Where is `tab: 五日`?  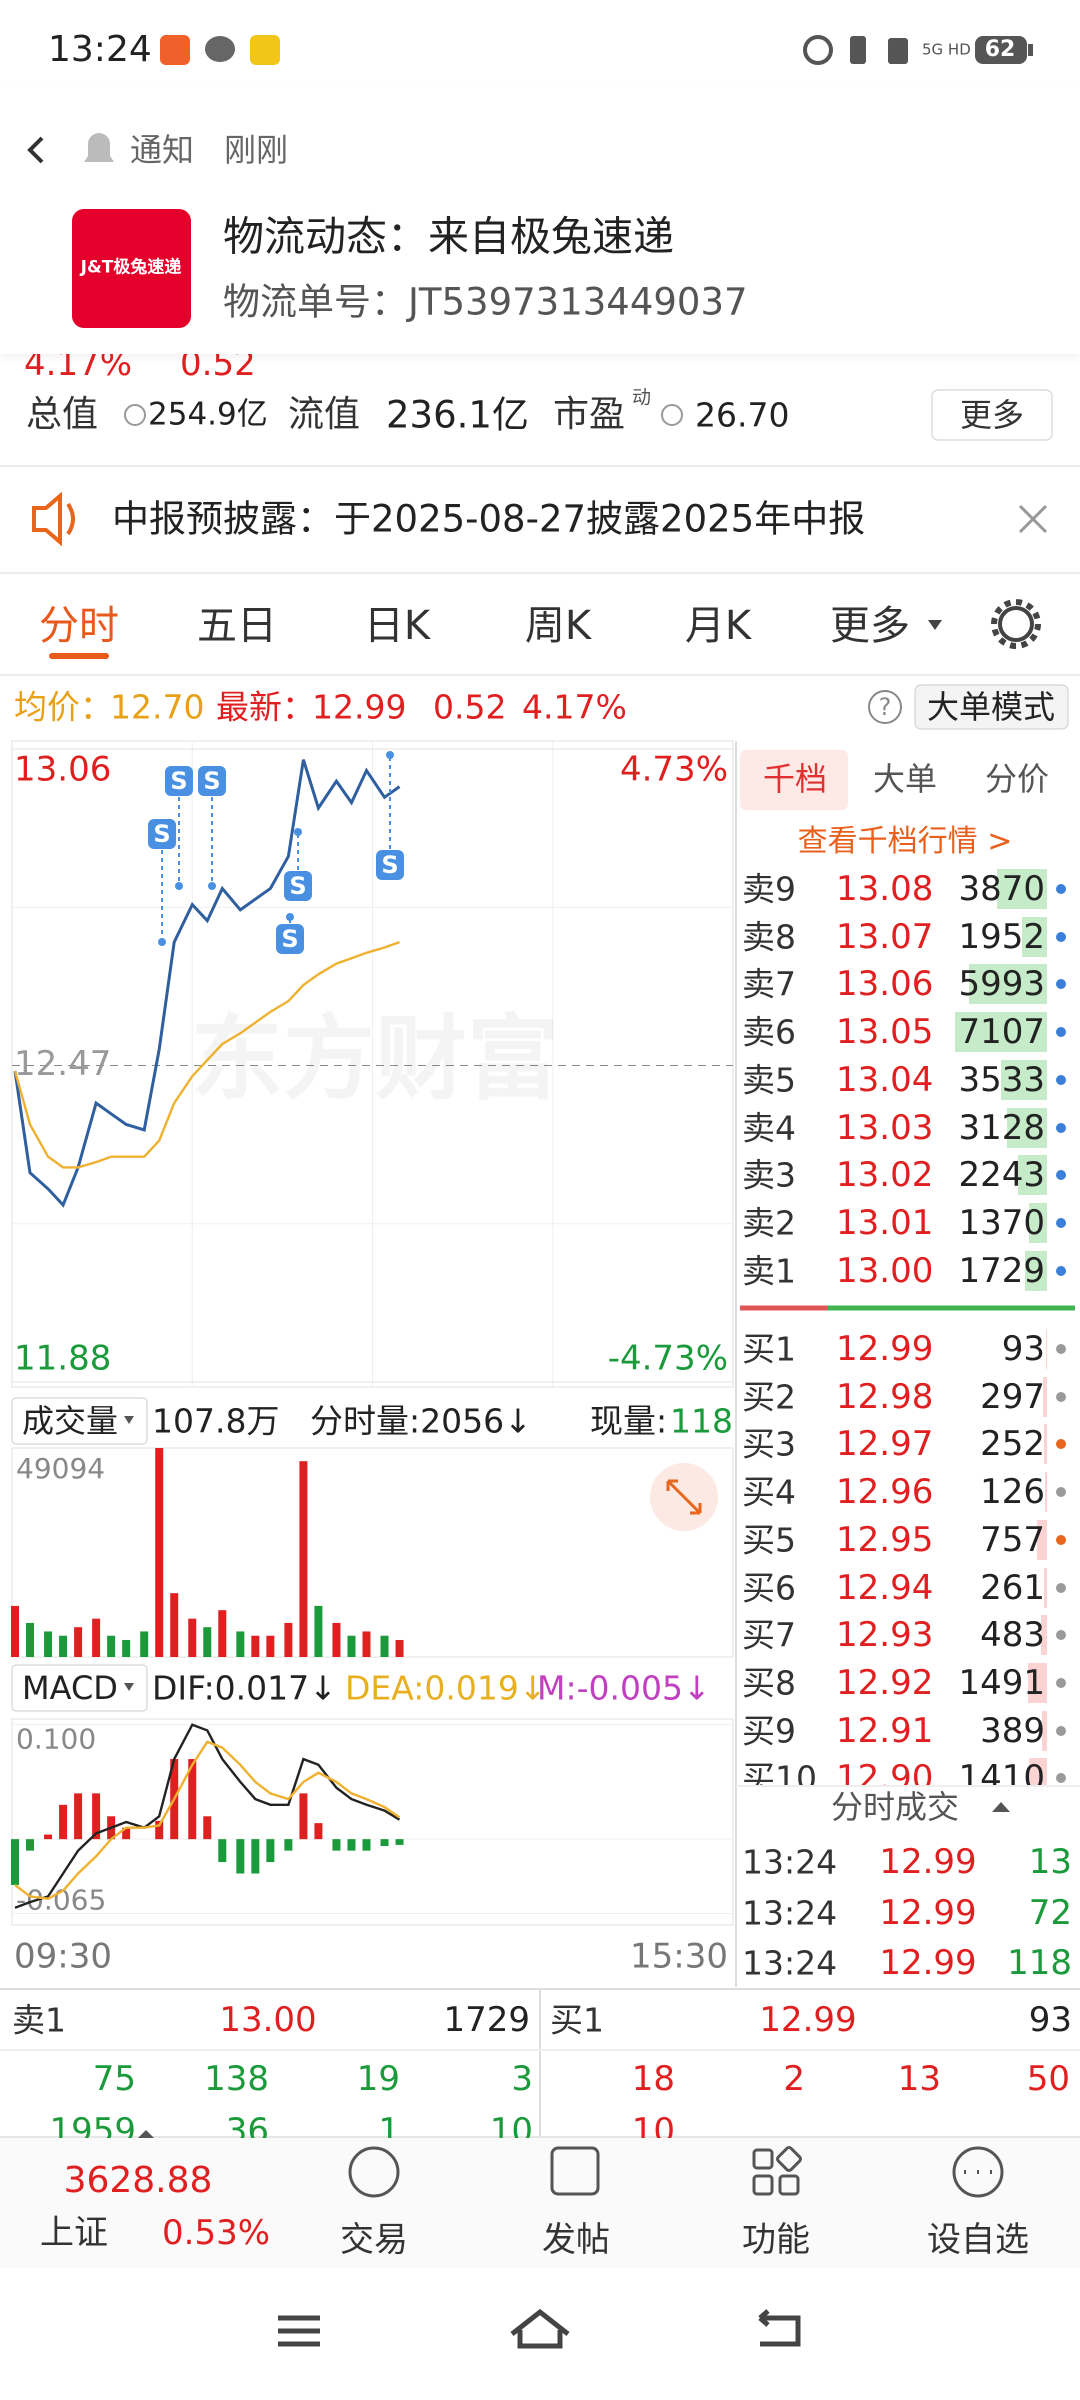
tab: 五日 is located at coordinates (237, 626).